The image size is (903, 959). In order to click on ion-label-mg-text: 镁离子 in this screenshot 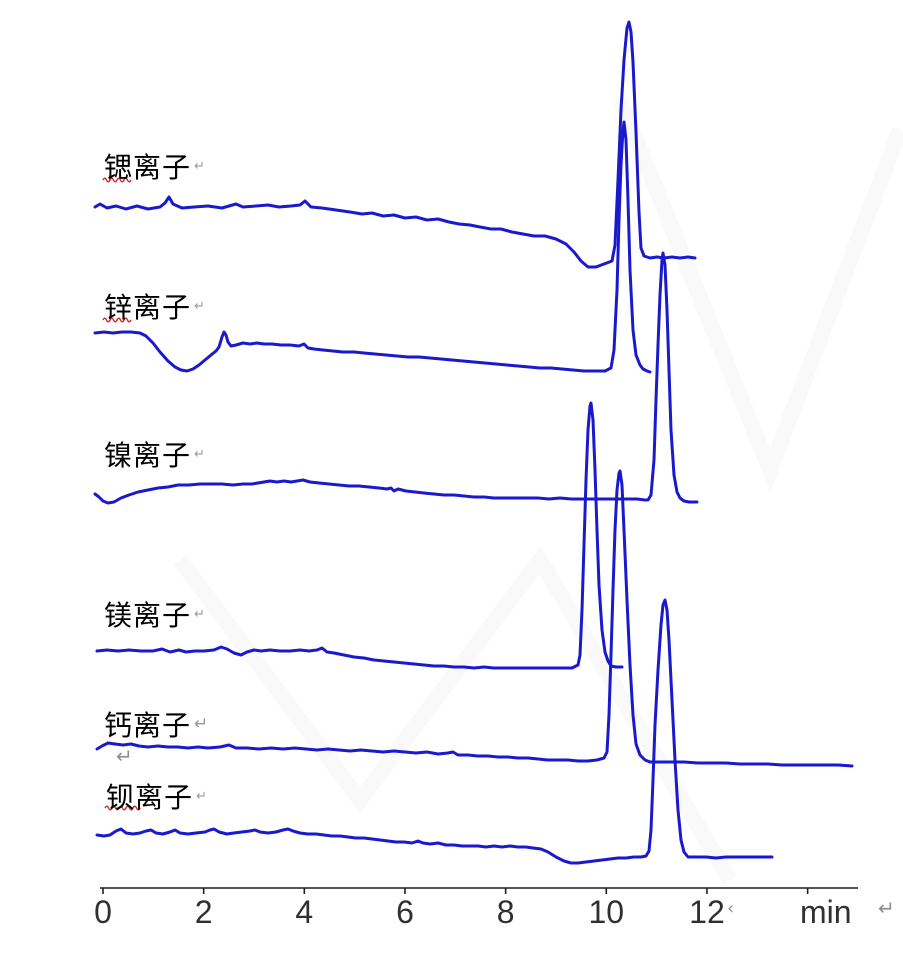, I will do `click(148, 615)`.